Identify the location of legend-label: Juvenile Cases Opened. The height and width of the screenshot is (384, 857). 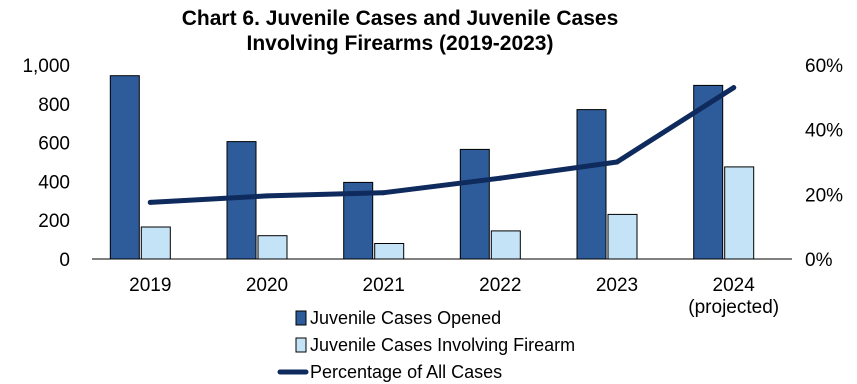
(405, 318).